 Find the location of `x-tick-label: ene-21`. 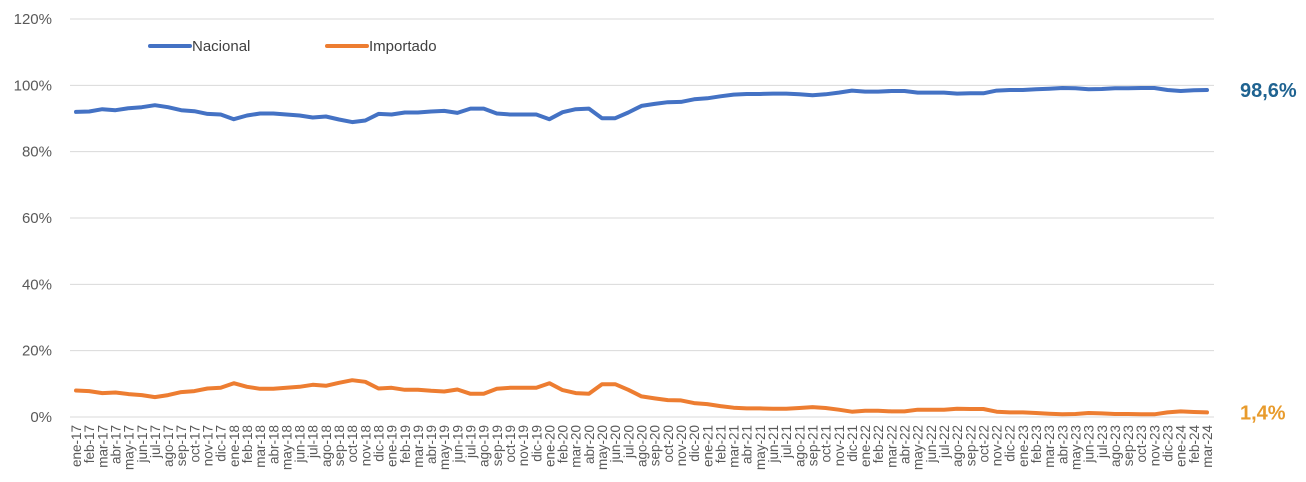

x-tick-label: ene-21 is located at coordinates (707, 446).